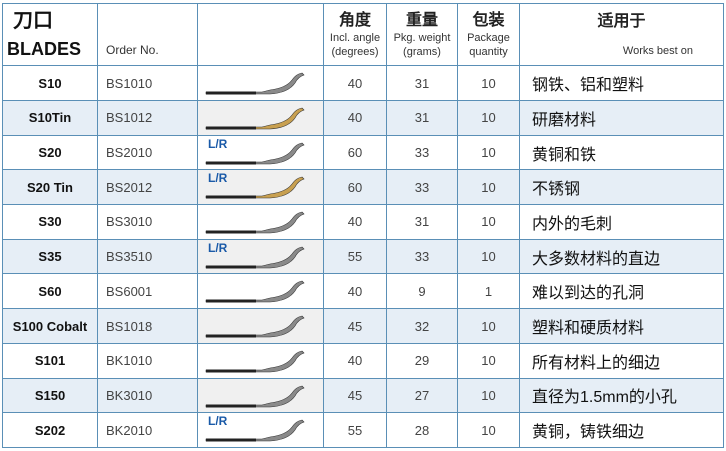  Describe the element at coordinates (355, 51) in the screenshot. I see `header-angle-en-2: (degrees)` at that location.